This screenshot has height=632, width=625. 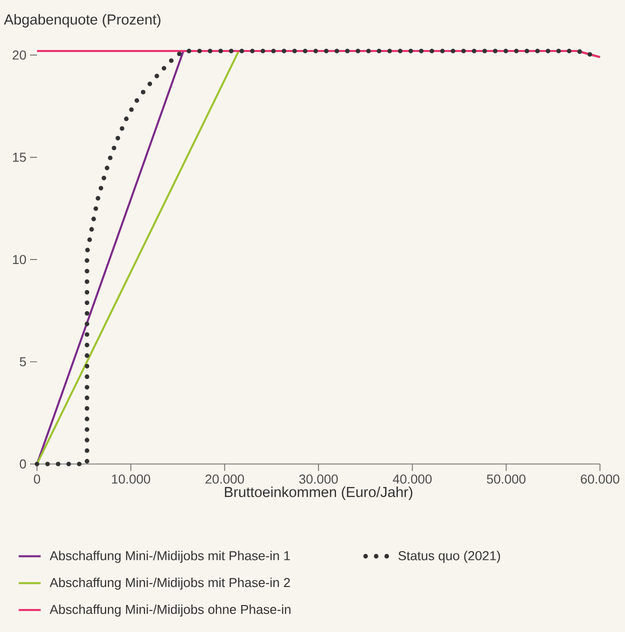 I want to click on y-axis-title: Abgabenquote (Prozent), so click(x=82, y=21).